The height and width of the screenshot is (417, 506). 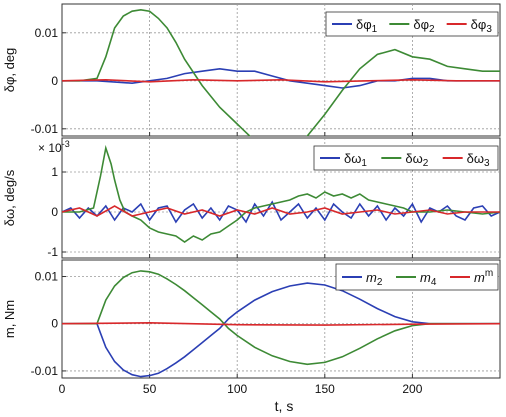 What do you see at coordinates (483, 276) in the screenshot?
I see `legend-entry: mm` at bounding box center [483, 276].